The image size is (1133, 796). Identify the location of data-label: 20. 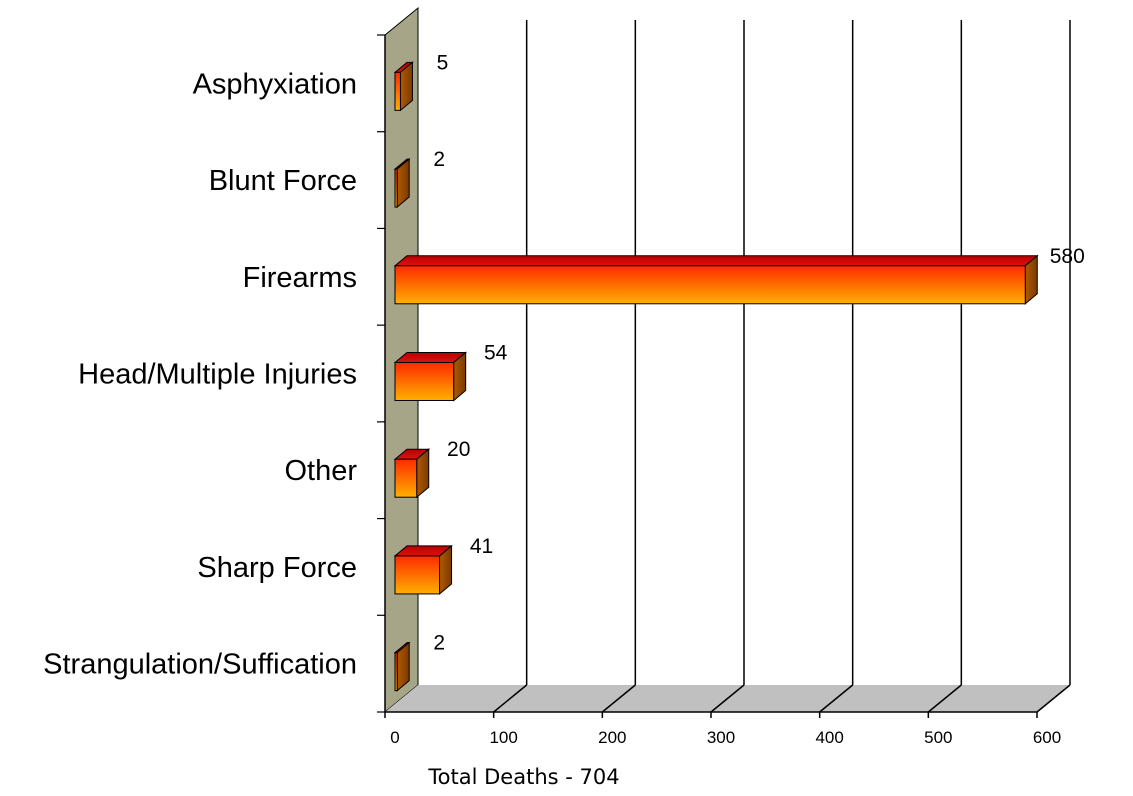
(458, 449).